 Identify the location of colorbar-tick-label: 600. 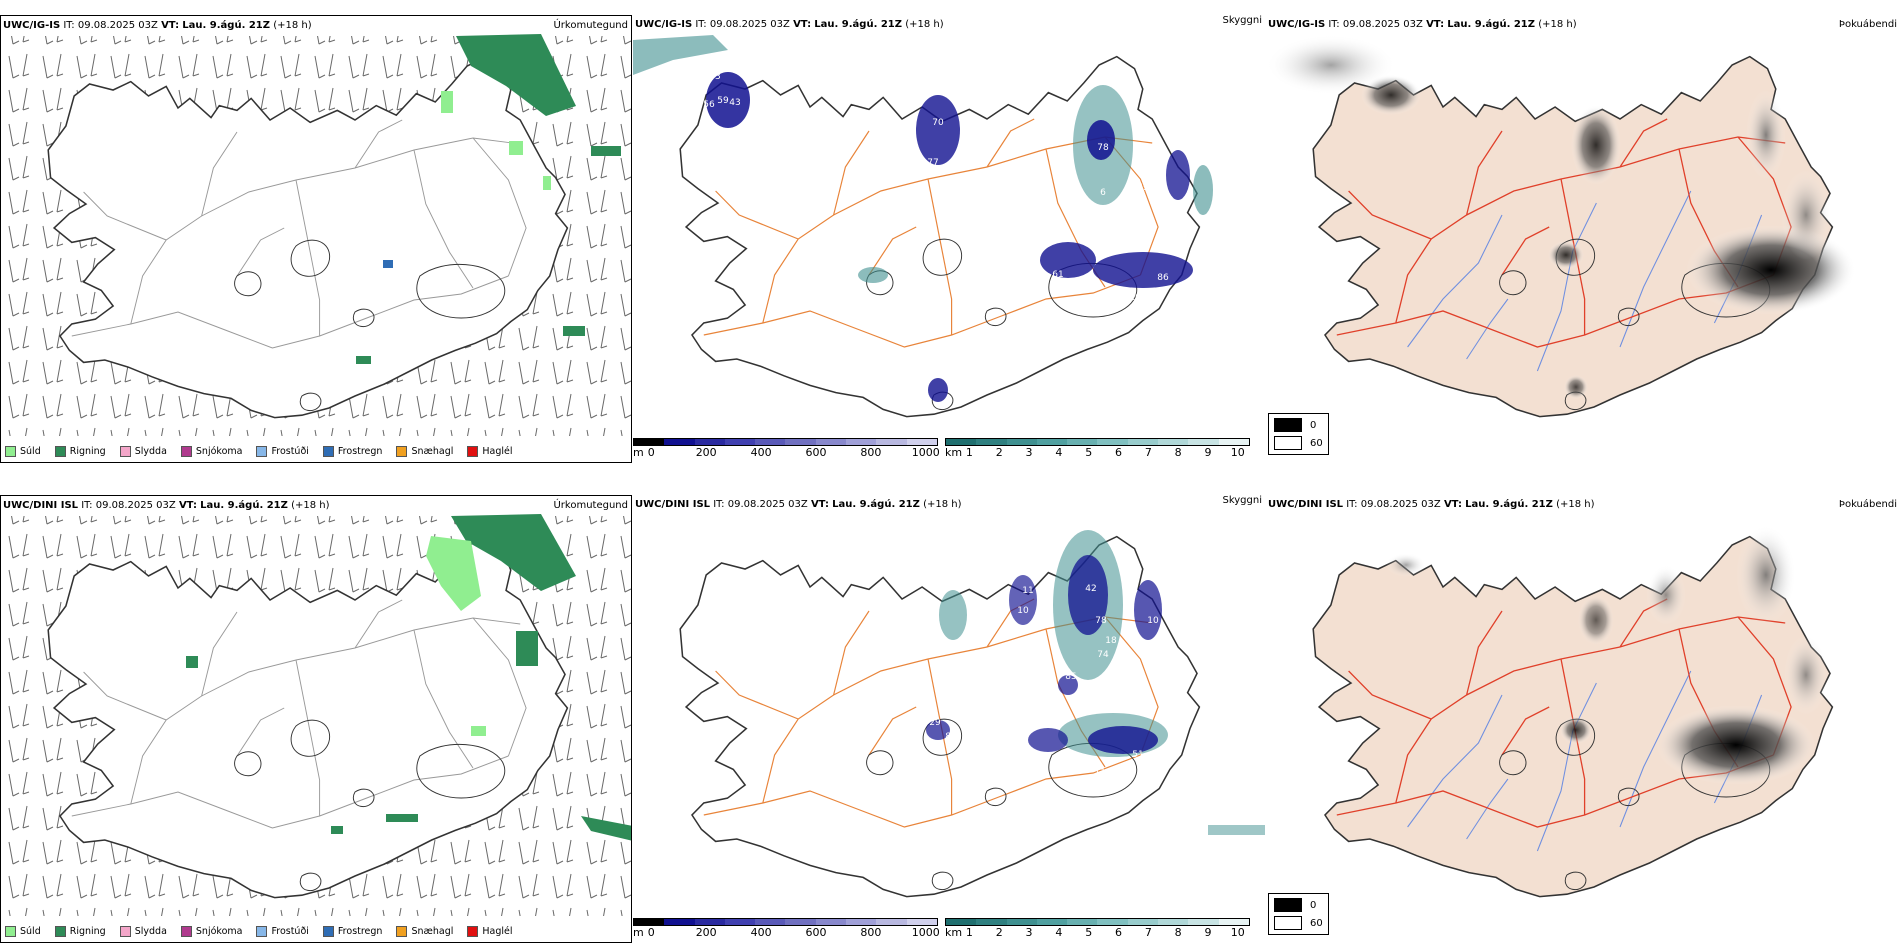
(816, 932).